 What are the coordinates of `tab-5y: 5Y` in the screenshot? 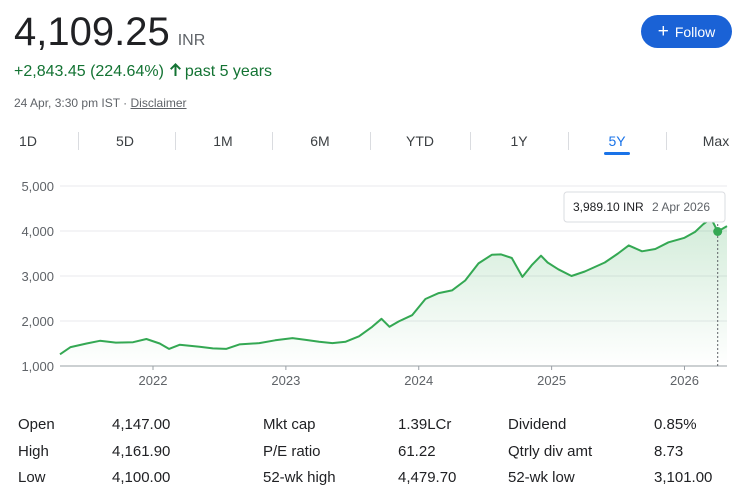 It's located at (617, 141).